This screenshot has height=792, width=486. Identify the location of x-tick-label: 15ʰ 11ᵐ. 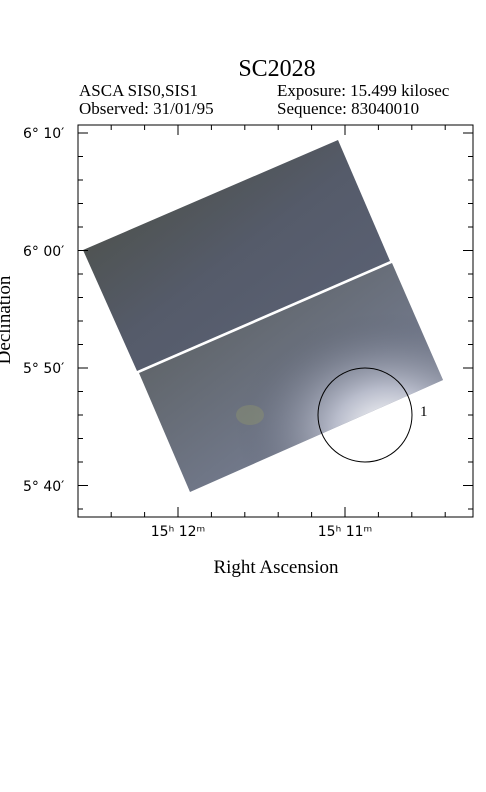
(345, 532).